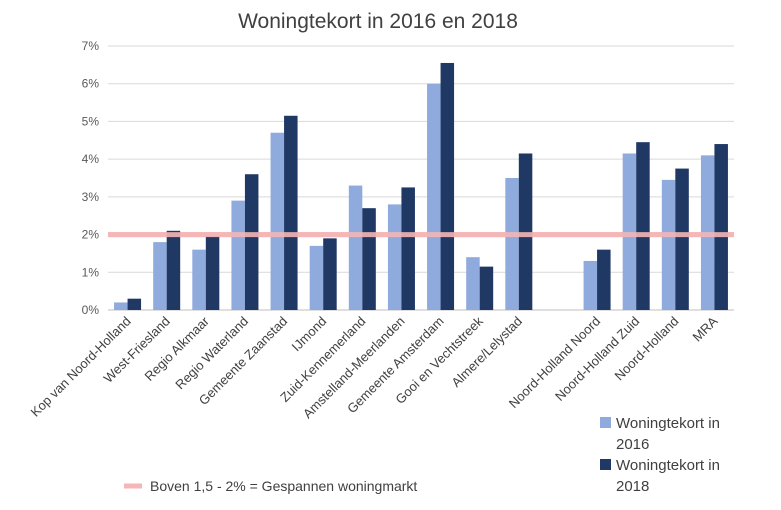 Image resolution: width=781 pixels, height=510 pixels. Describe the element at coordinates (378, 21) in the screenshot. I see `chart-title: Woningtekort in 2016 en 2018` at that location.